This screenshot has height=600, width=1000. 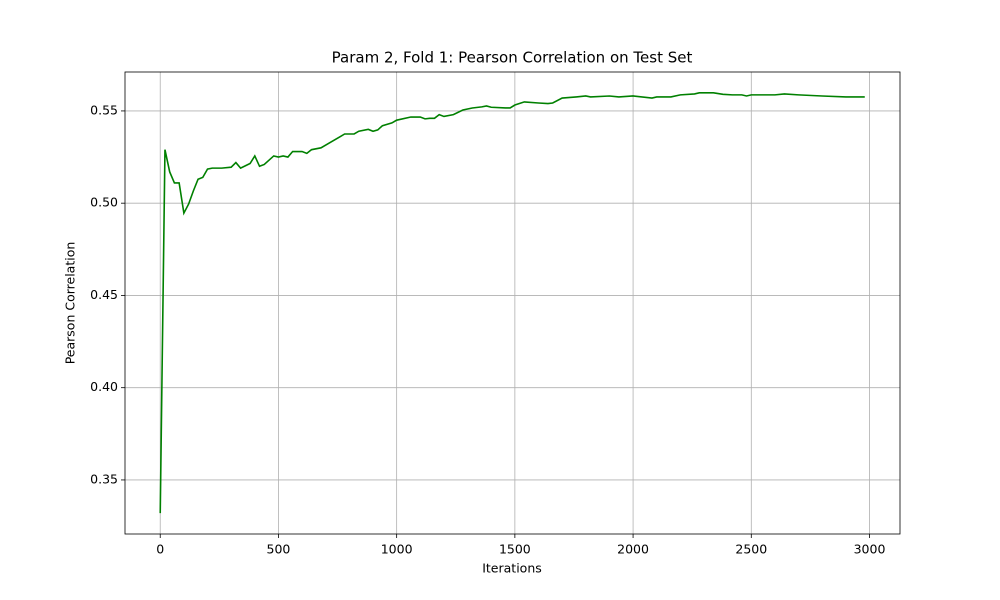 I want to click on x-tick-label: 2500, so click(x=751, y=549).